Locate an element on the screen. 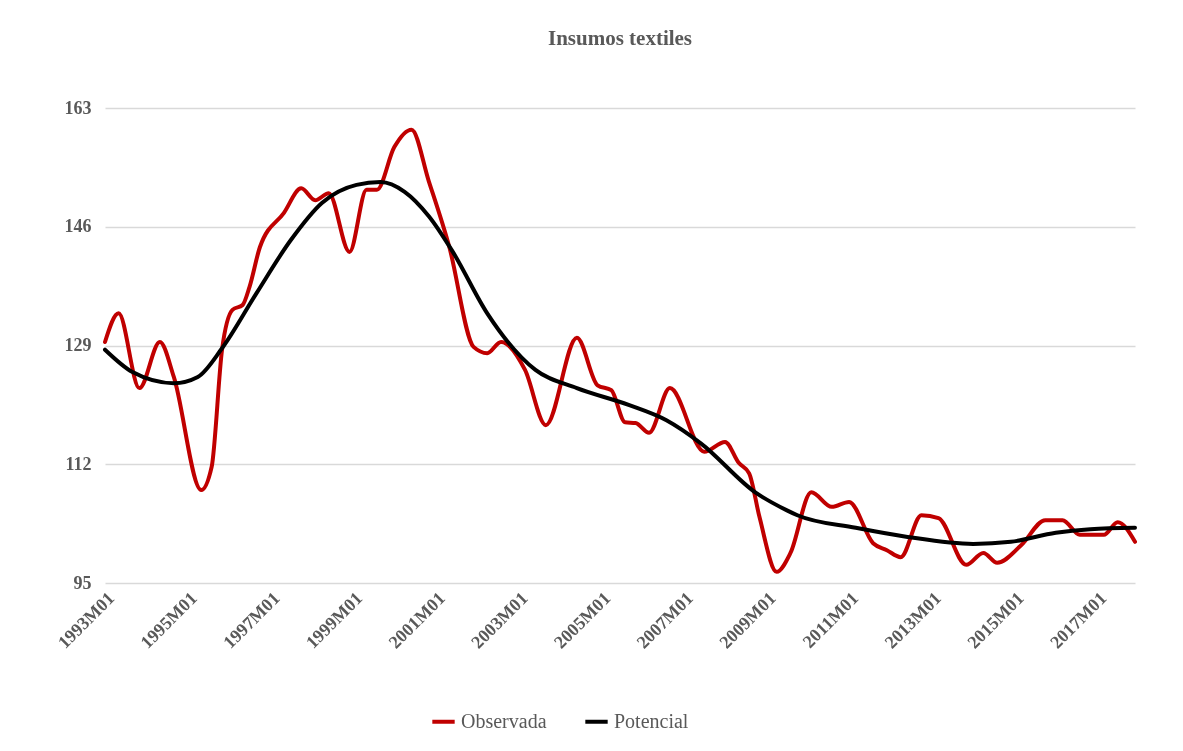  chart-title: Insumos textiles is located at coordinates (620, 38).